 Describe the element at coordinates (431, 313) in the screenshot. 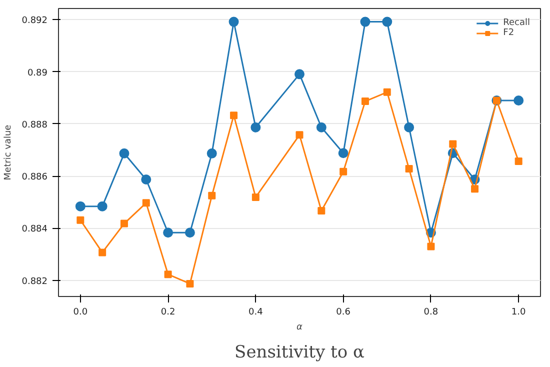

I see `x-tick-label: 0.8` at that location.